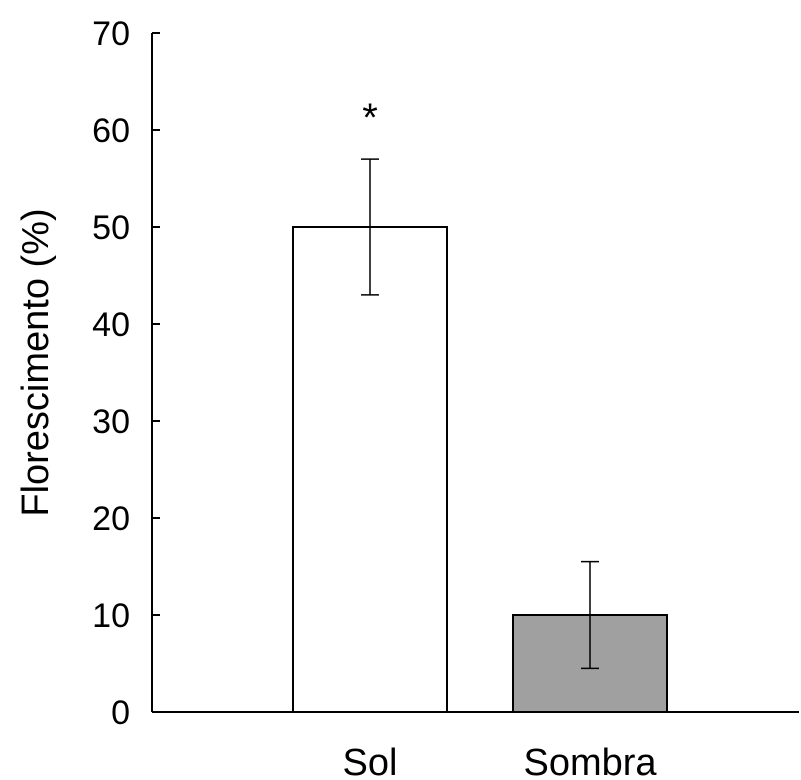  Describe the element at coordinates (111, 34) in the screenshot. I see `y-tick-label: 70` at that location.